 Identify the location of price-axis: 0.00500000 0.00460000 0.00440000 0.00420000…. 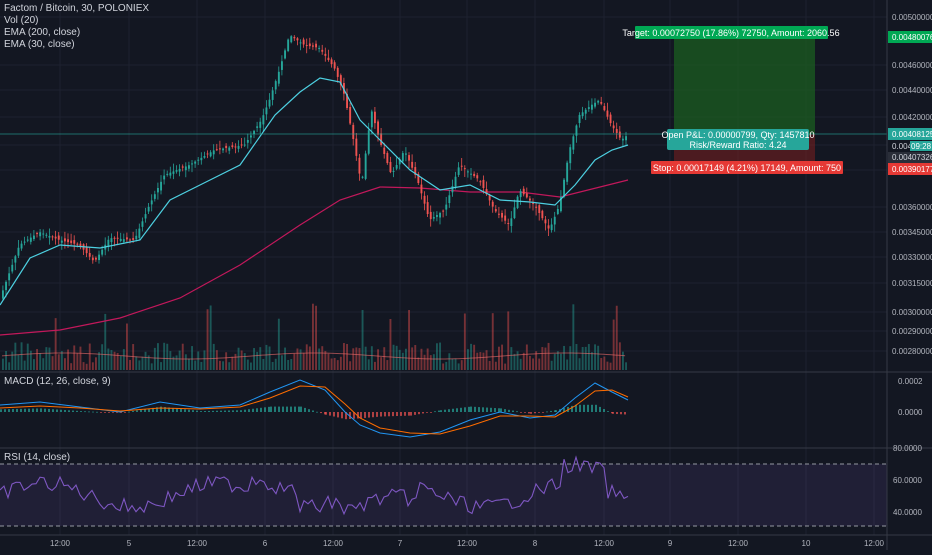
(912, 184).